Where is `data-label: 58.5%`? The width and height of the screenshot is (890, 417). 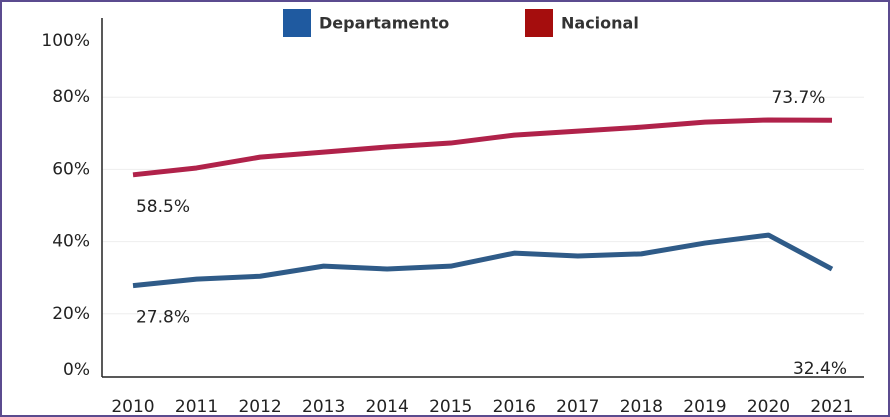 data-label: 58.5% is located at coordinates (163, 207).